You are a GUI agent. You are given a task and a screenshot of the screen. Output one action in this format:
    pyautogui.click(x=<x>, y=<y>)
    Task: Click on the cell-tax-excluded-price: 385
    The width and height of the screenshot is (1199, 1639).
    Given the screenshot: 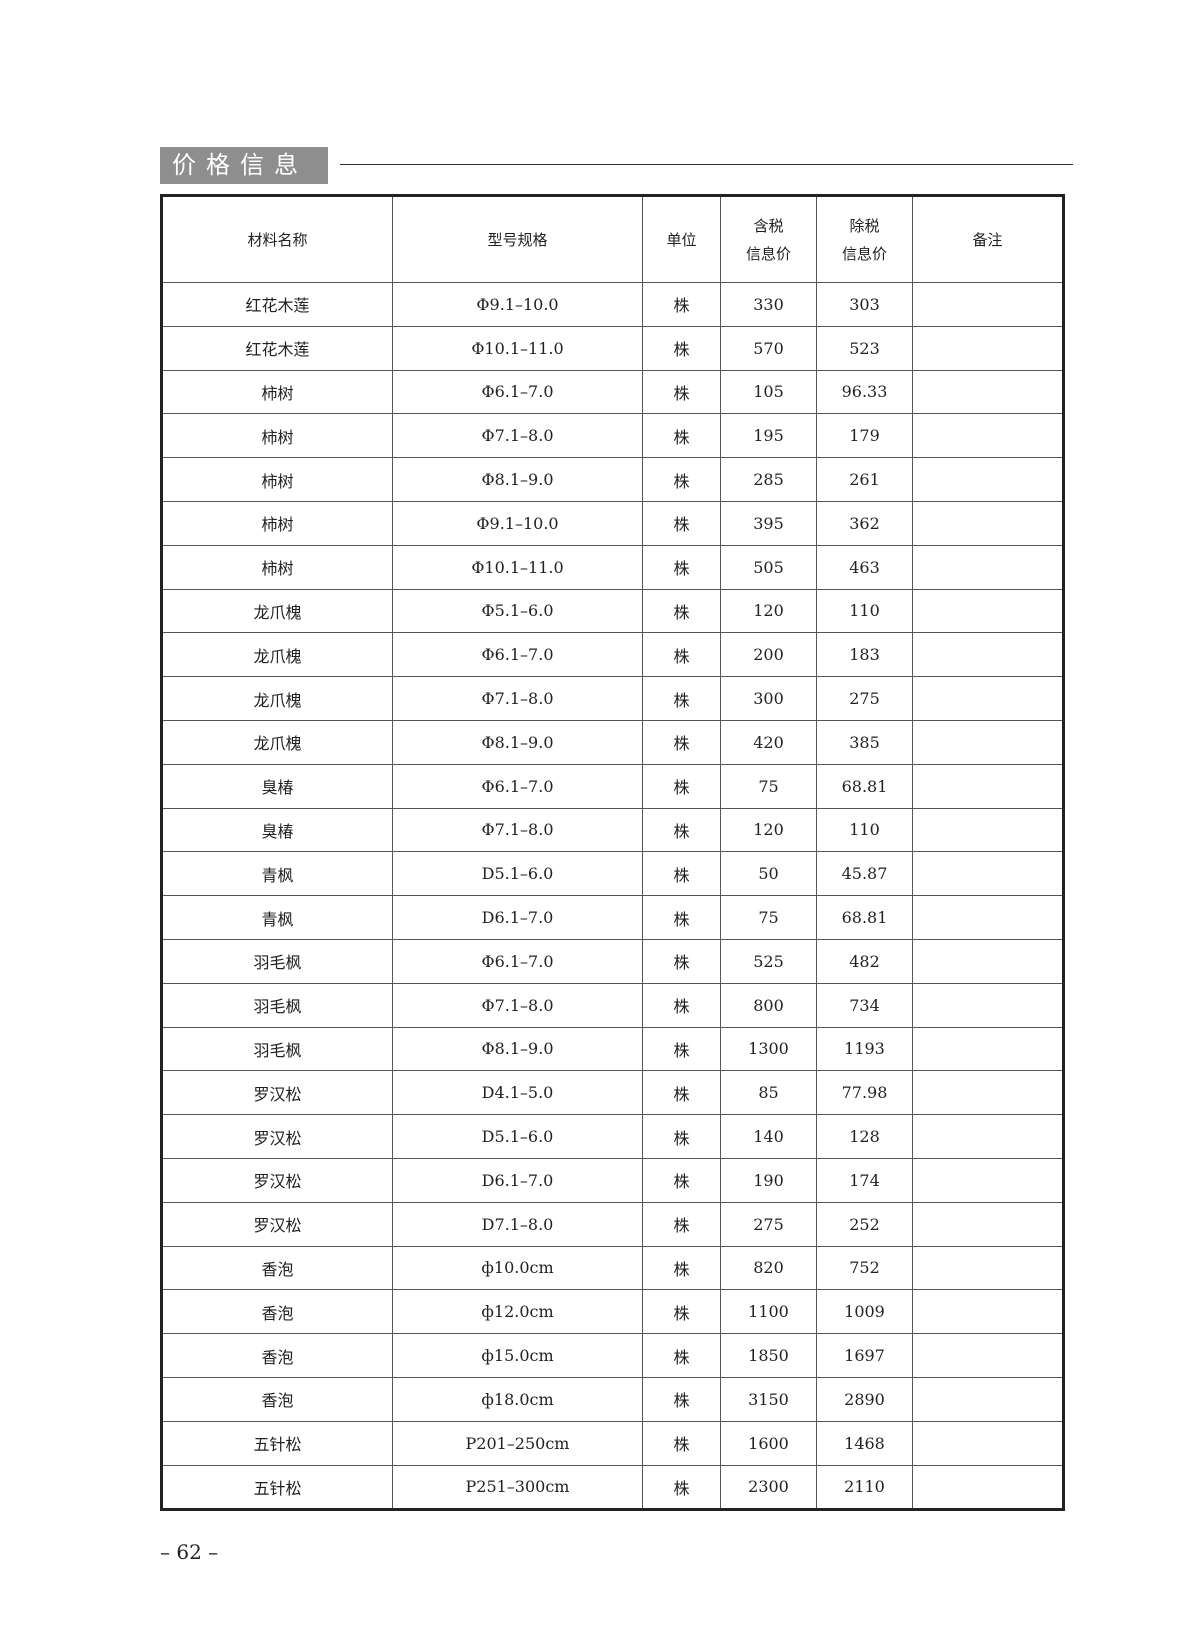 What is the action you would take?
    pyautogui.click(x=864, y=742)
    